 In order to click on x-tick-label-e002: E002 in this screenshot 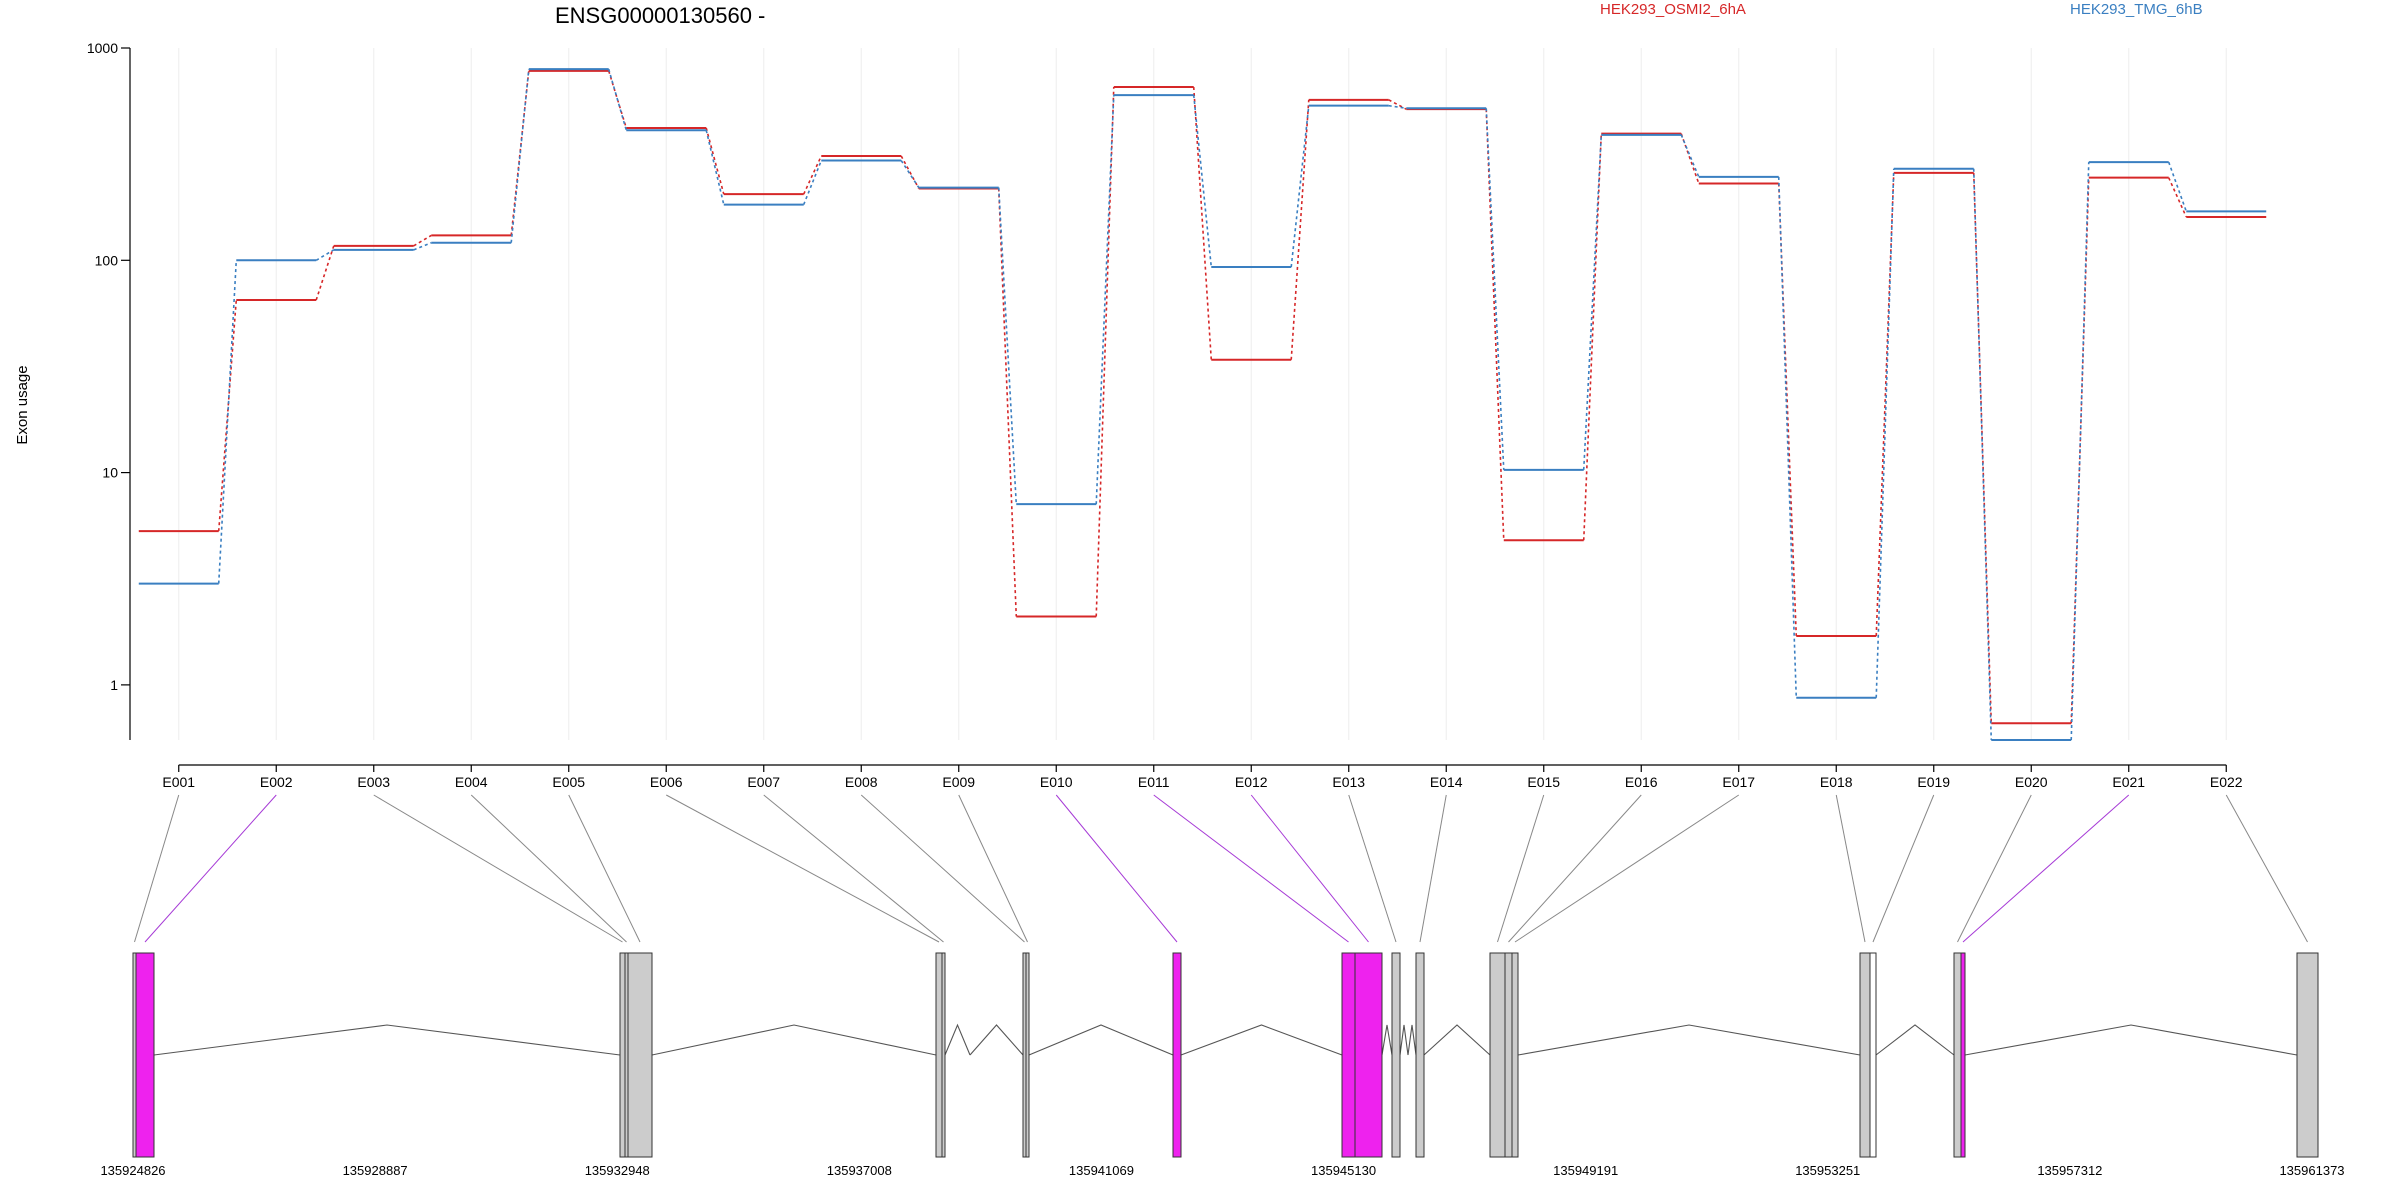, I will do `click(276, 782)`.